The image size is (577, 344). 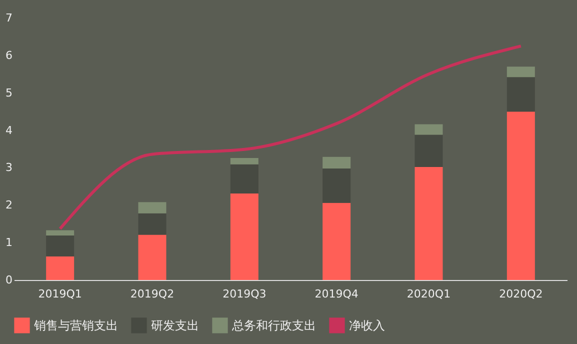 I want to click on x-tick-label: 2019Q2, so click(x=152, y=294).